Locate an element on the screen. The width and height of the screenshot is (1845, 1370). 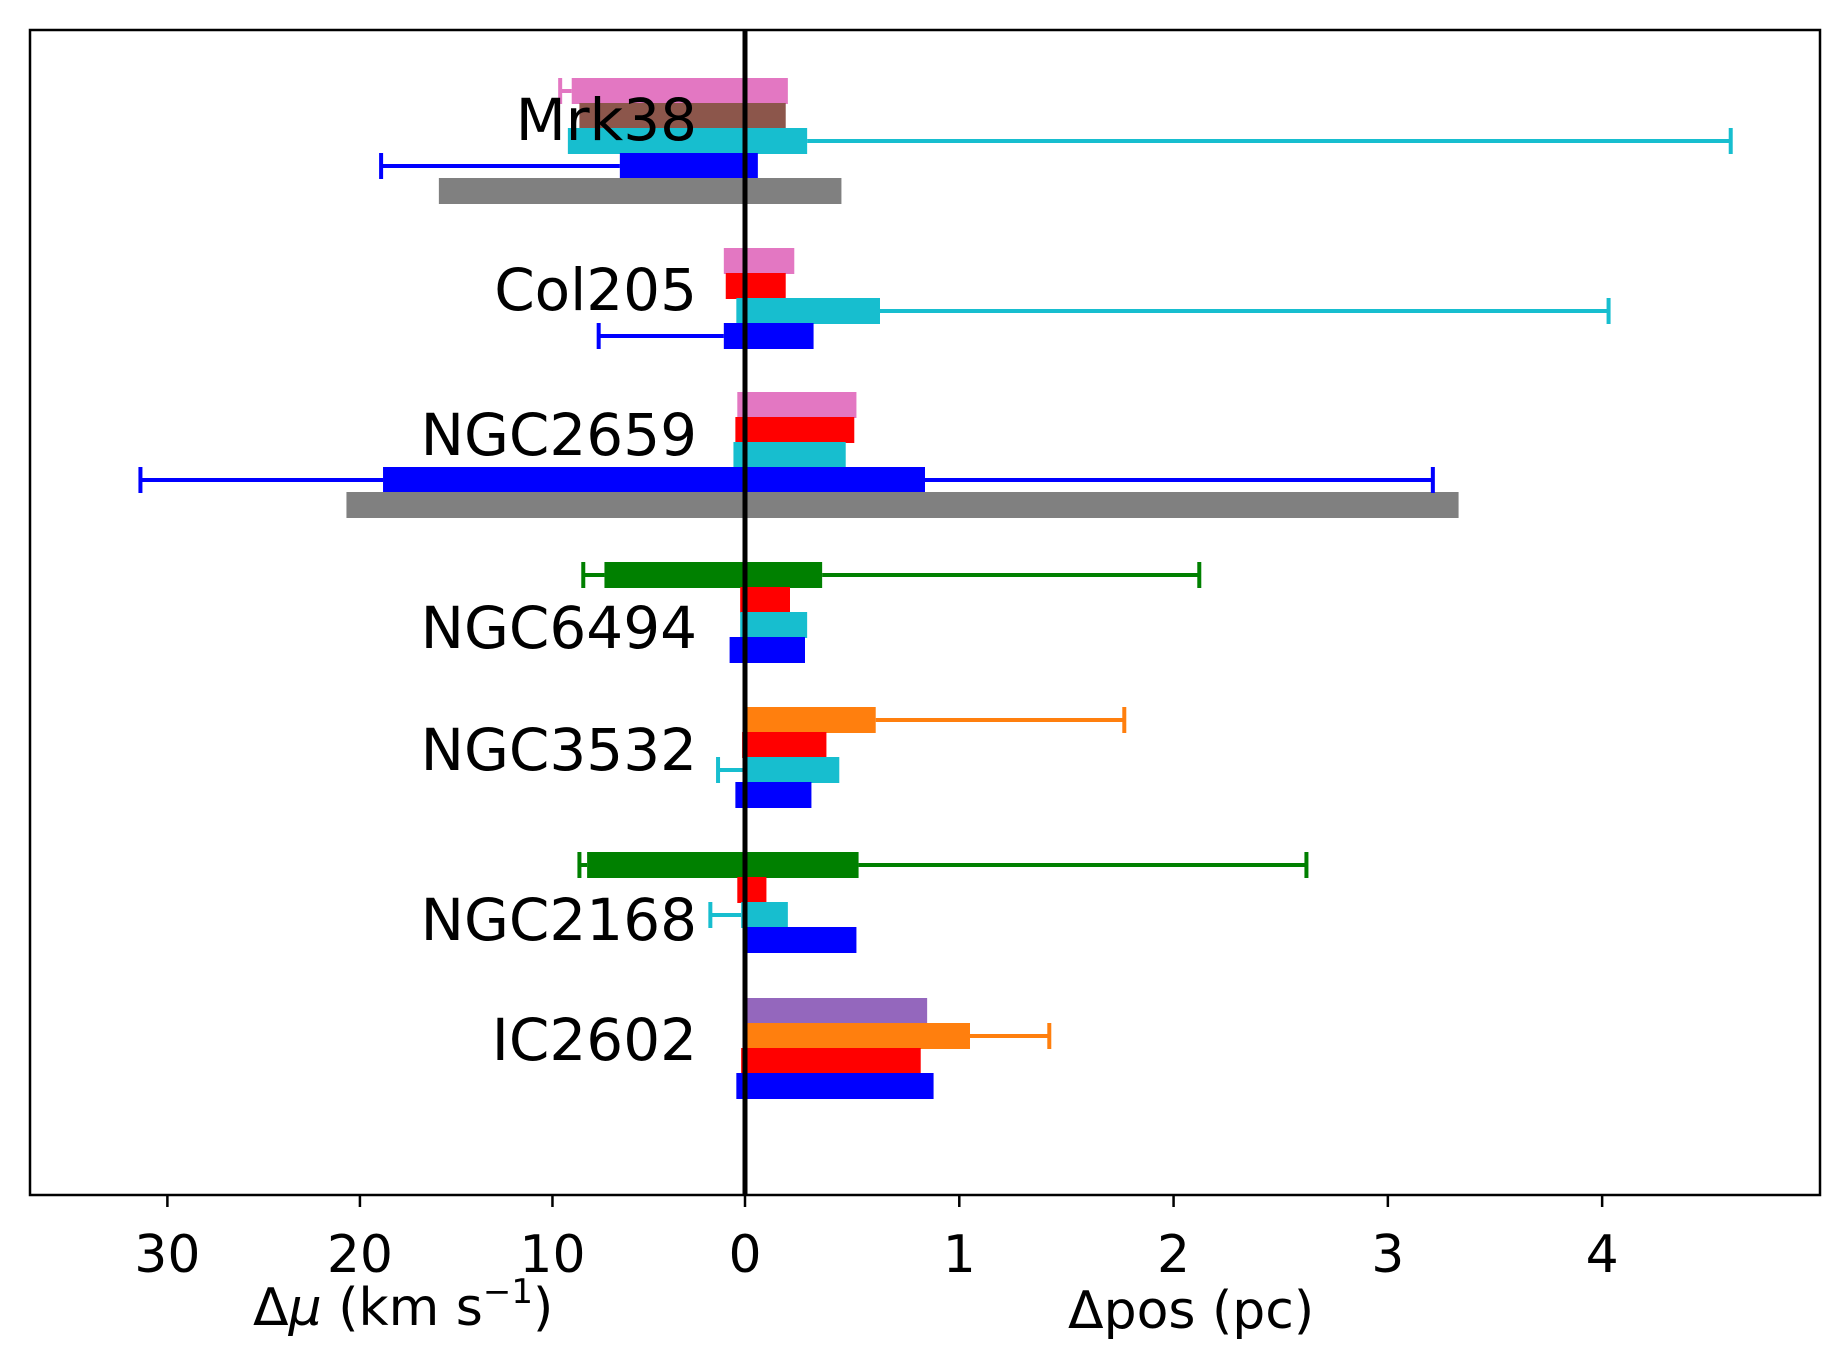
cluster-label-ngc6494: NGC6494 is located at coordinates (559, 628).